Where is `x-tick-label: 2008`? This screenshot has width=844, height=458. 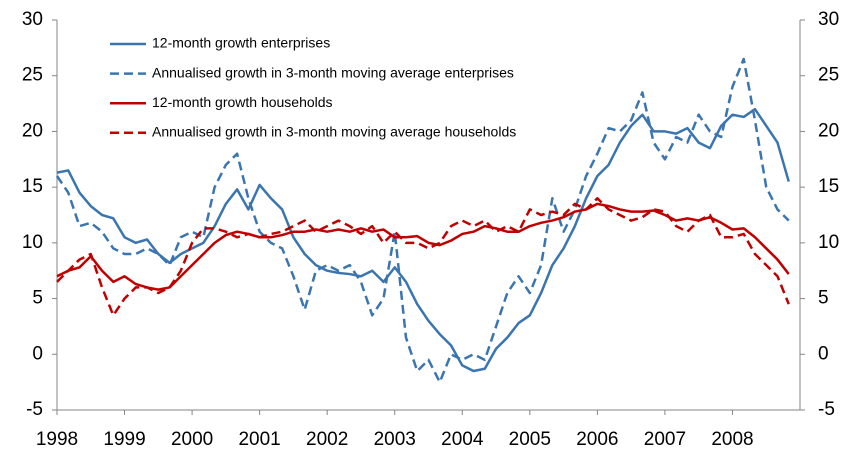 x-tick-label: 2008 is located at coordinates (732, 439).